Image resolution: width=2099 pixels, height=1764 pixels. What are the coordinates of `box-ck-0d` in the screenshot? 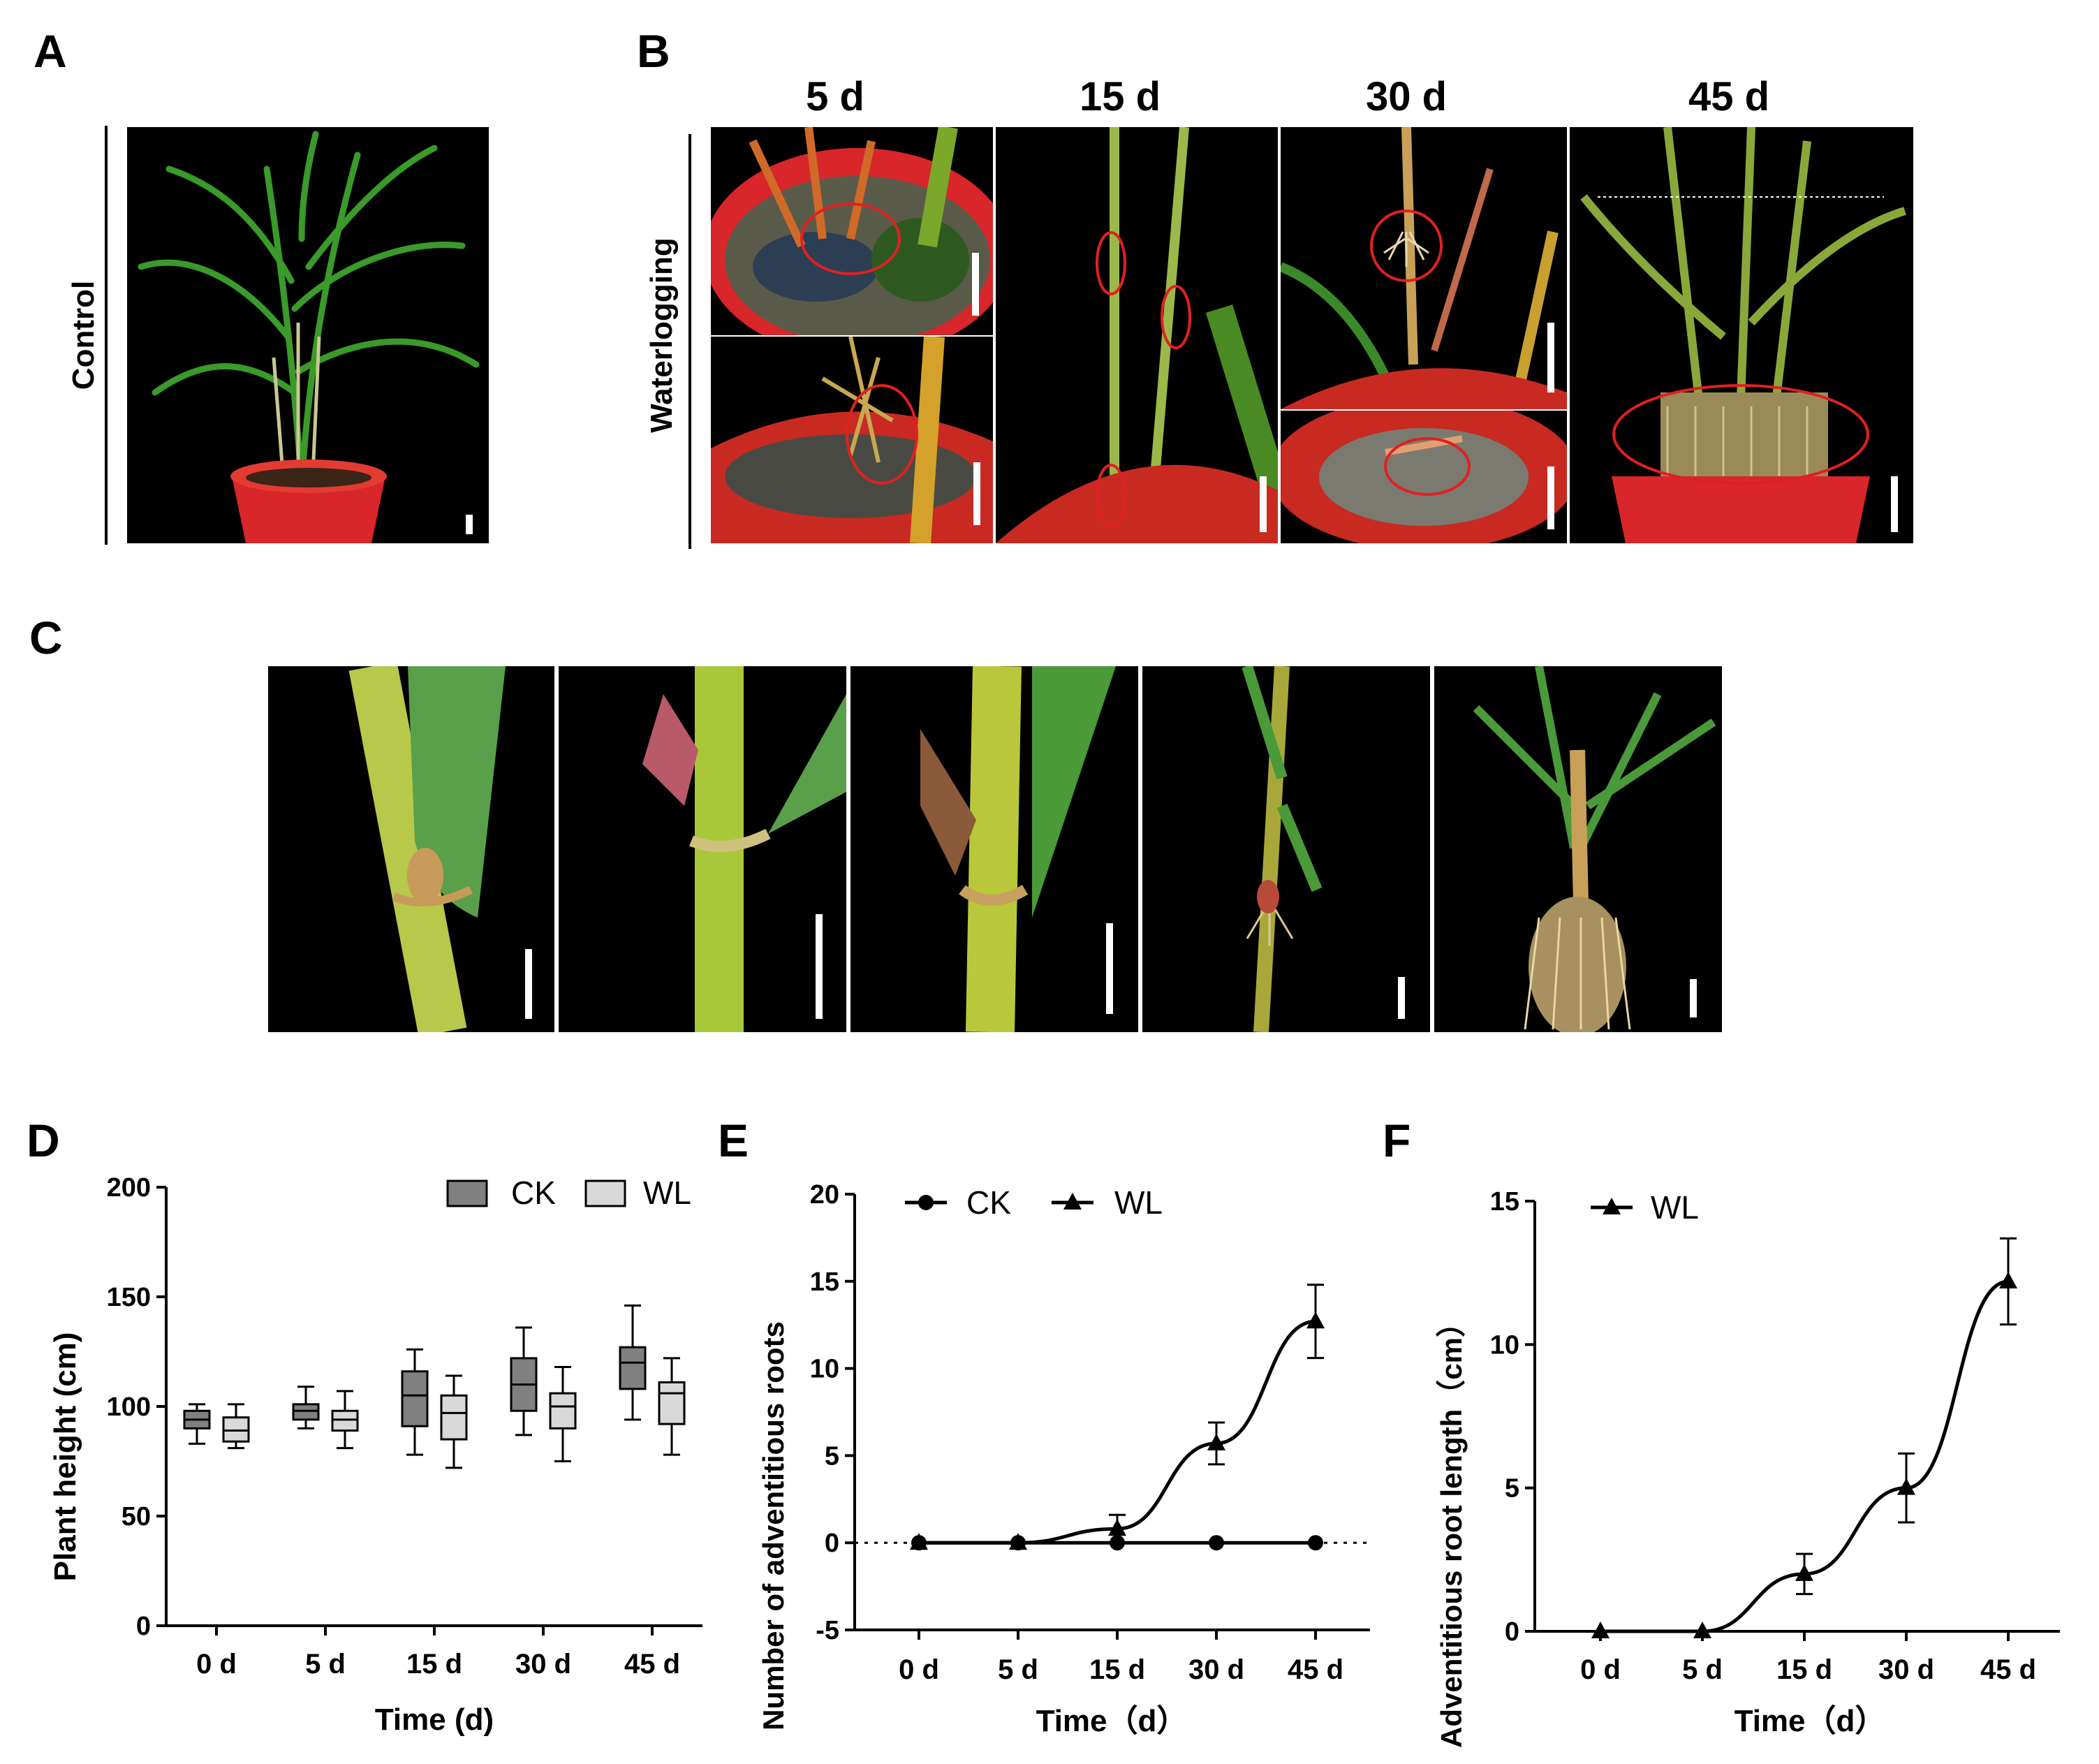 It's located at (197, 1424).